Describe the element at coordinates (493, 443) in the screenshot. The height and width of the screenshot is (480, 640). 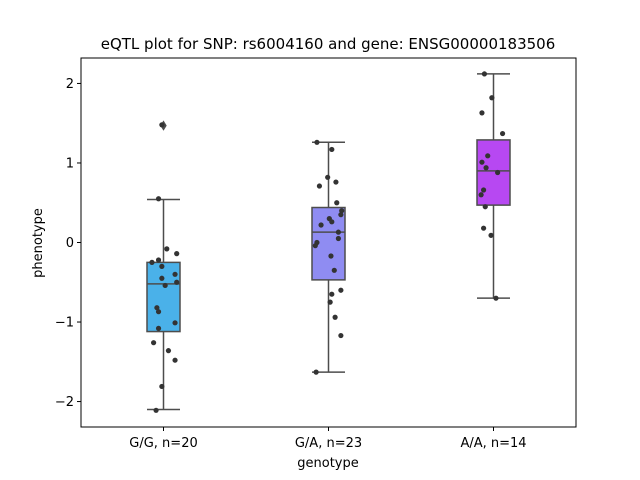
I see `x-tick-label: A/A, n=14` at that location.